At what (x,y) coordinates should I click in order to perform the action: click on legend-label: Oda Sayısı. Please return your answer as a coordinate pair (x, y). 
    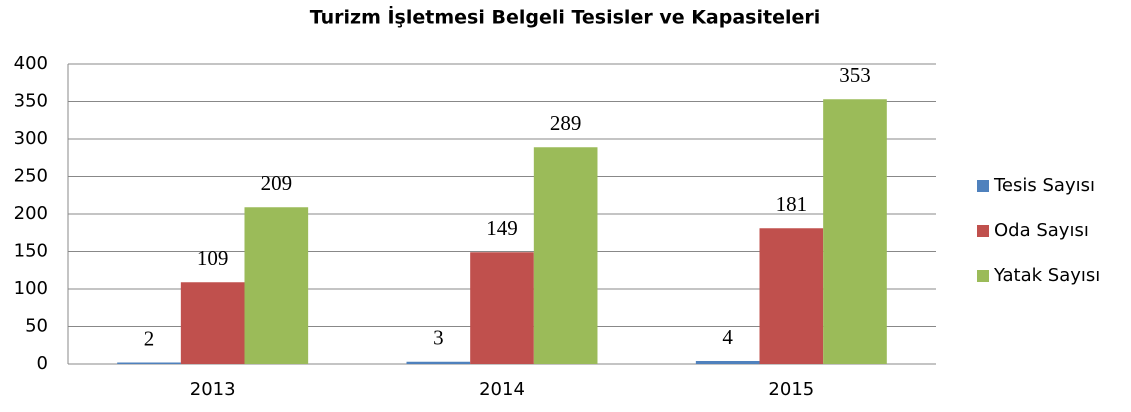
    Looking at the image, I should click on (1041, 230).